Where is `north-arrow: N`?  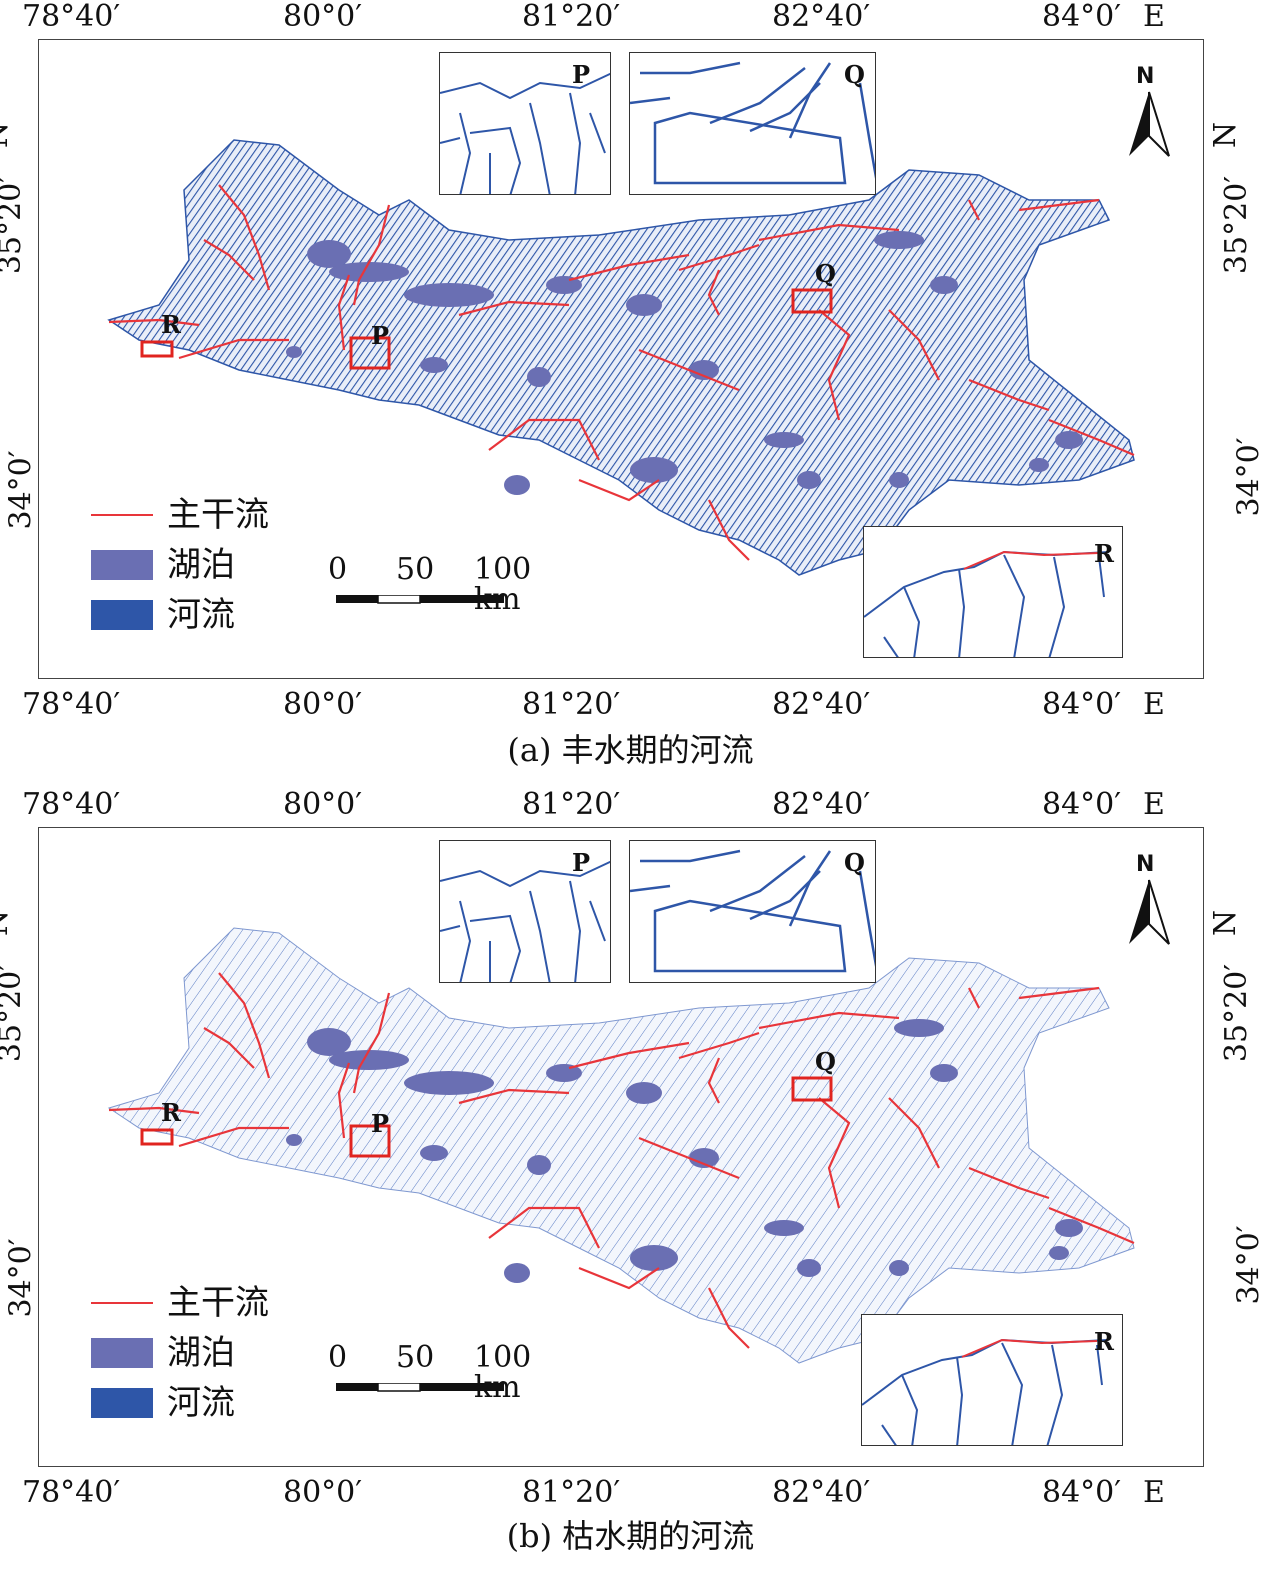 north-arrow: N is located at coordinates (1149, 900).